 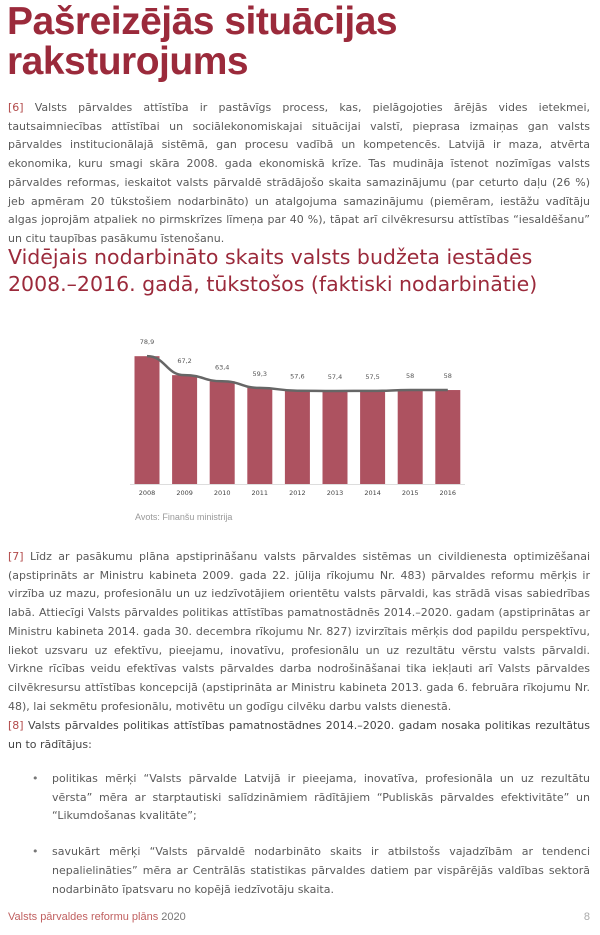 I want to click on data-label: 63,4, so click(x=222, y=367).